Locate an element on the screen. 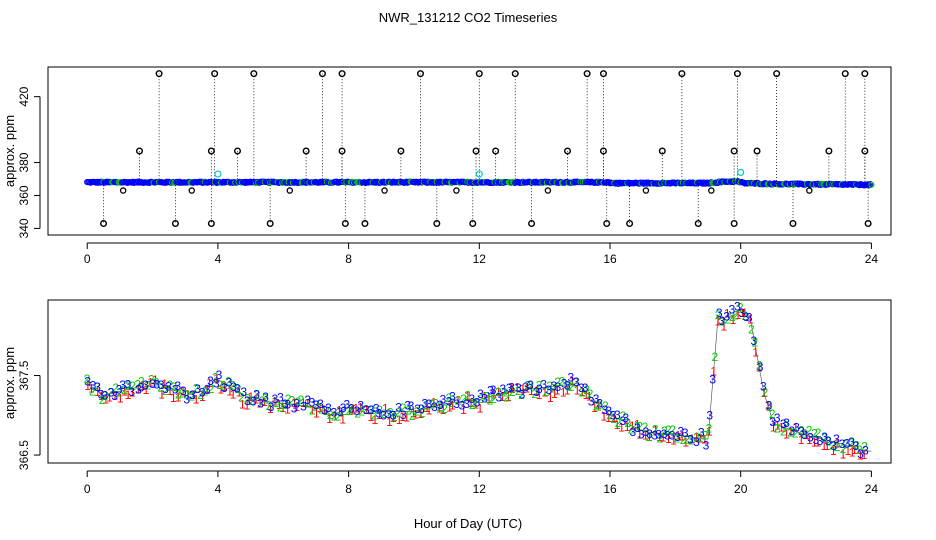 The image size is (936, 540). bottom-x-tick-label: 0 is located at coordinates (87, 489).